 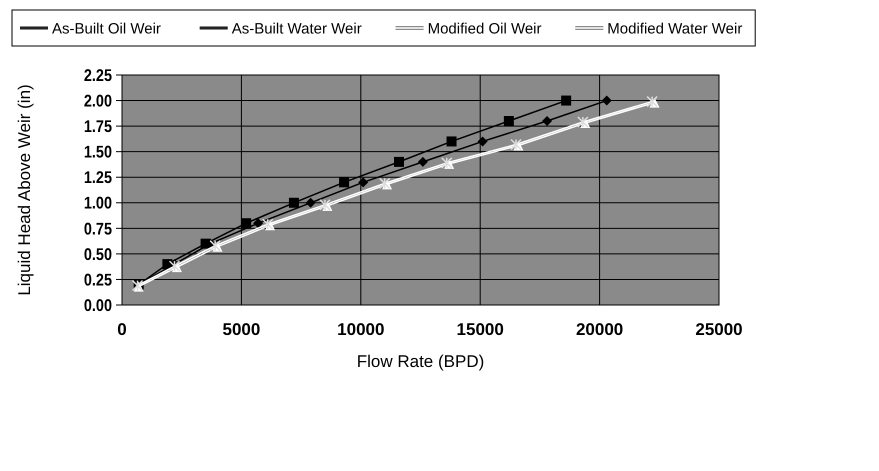 What do you see at coordinates (98, 204) in the screenshot?
I see `y-tick-label: 1.00` at bounding box center [98, 204].